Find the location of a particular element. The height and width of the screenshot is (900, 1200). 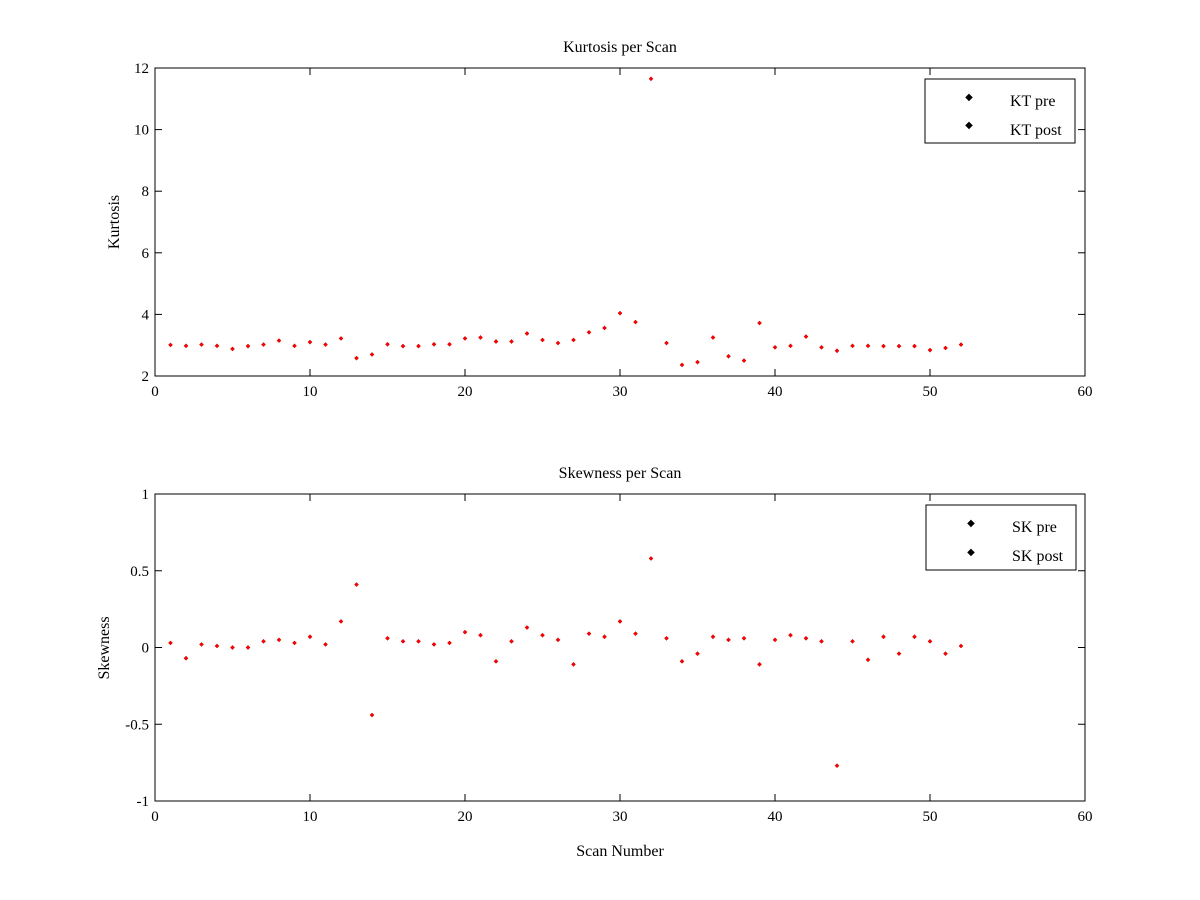

kurtosis-x-tick-label: 40 is located at coordinates (775, 392).